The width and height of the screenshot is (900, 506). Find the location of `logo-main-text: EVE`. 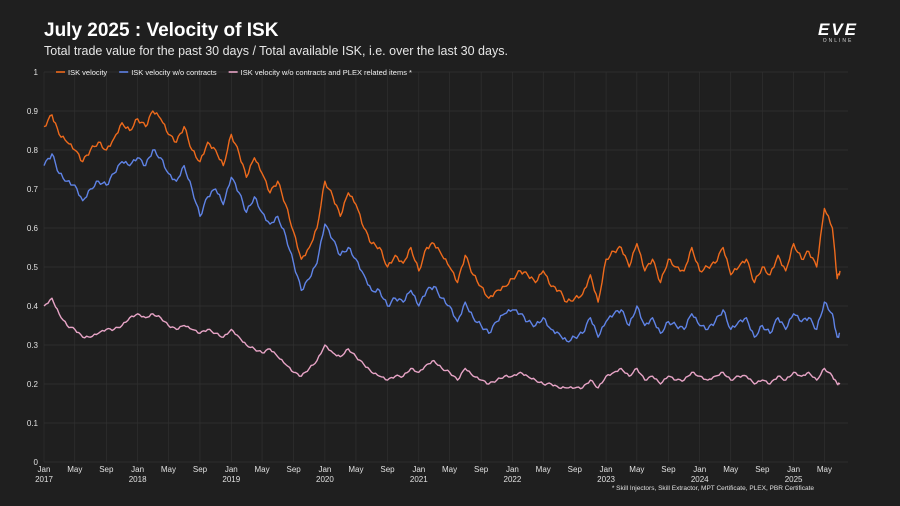

logo-main-text: EVE is located at coordinates (838, 29).